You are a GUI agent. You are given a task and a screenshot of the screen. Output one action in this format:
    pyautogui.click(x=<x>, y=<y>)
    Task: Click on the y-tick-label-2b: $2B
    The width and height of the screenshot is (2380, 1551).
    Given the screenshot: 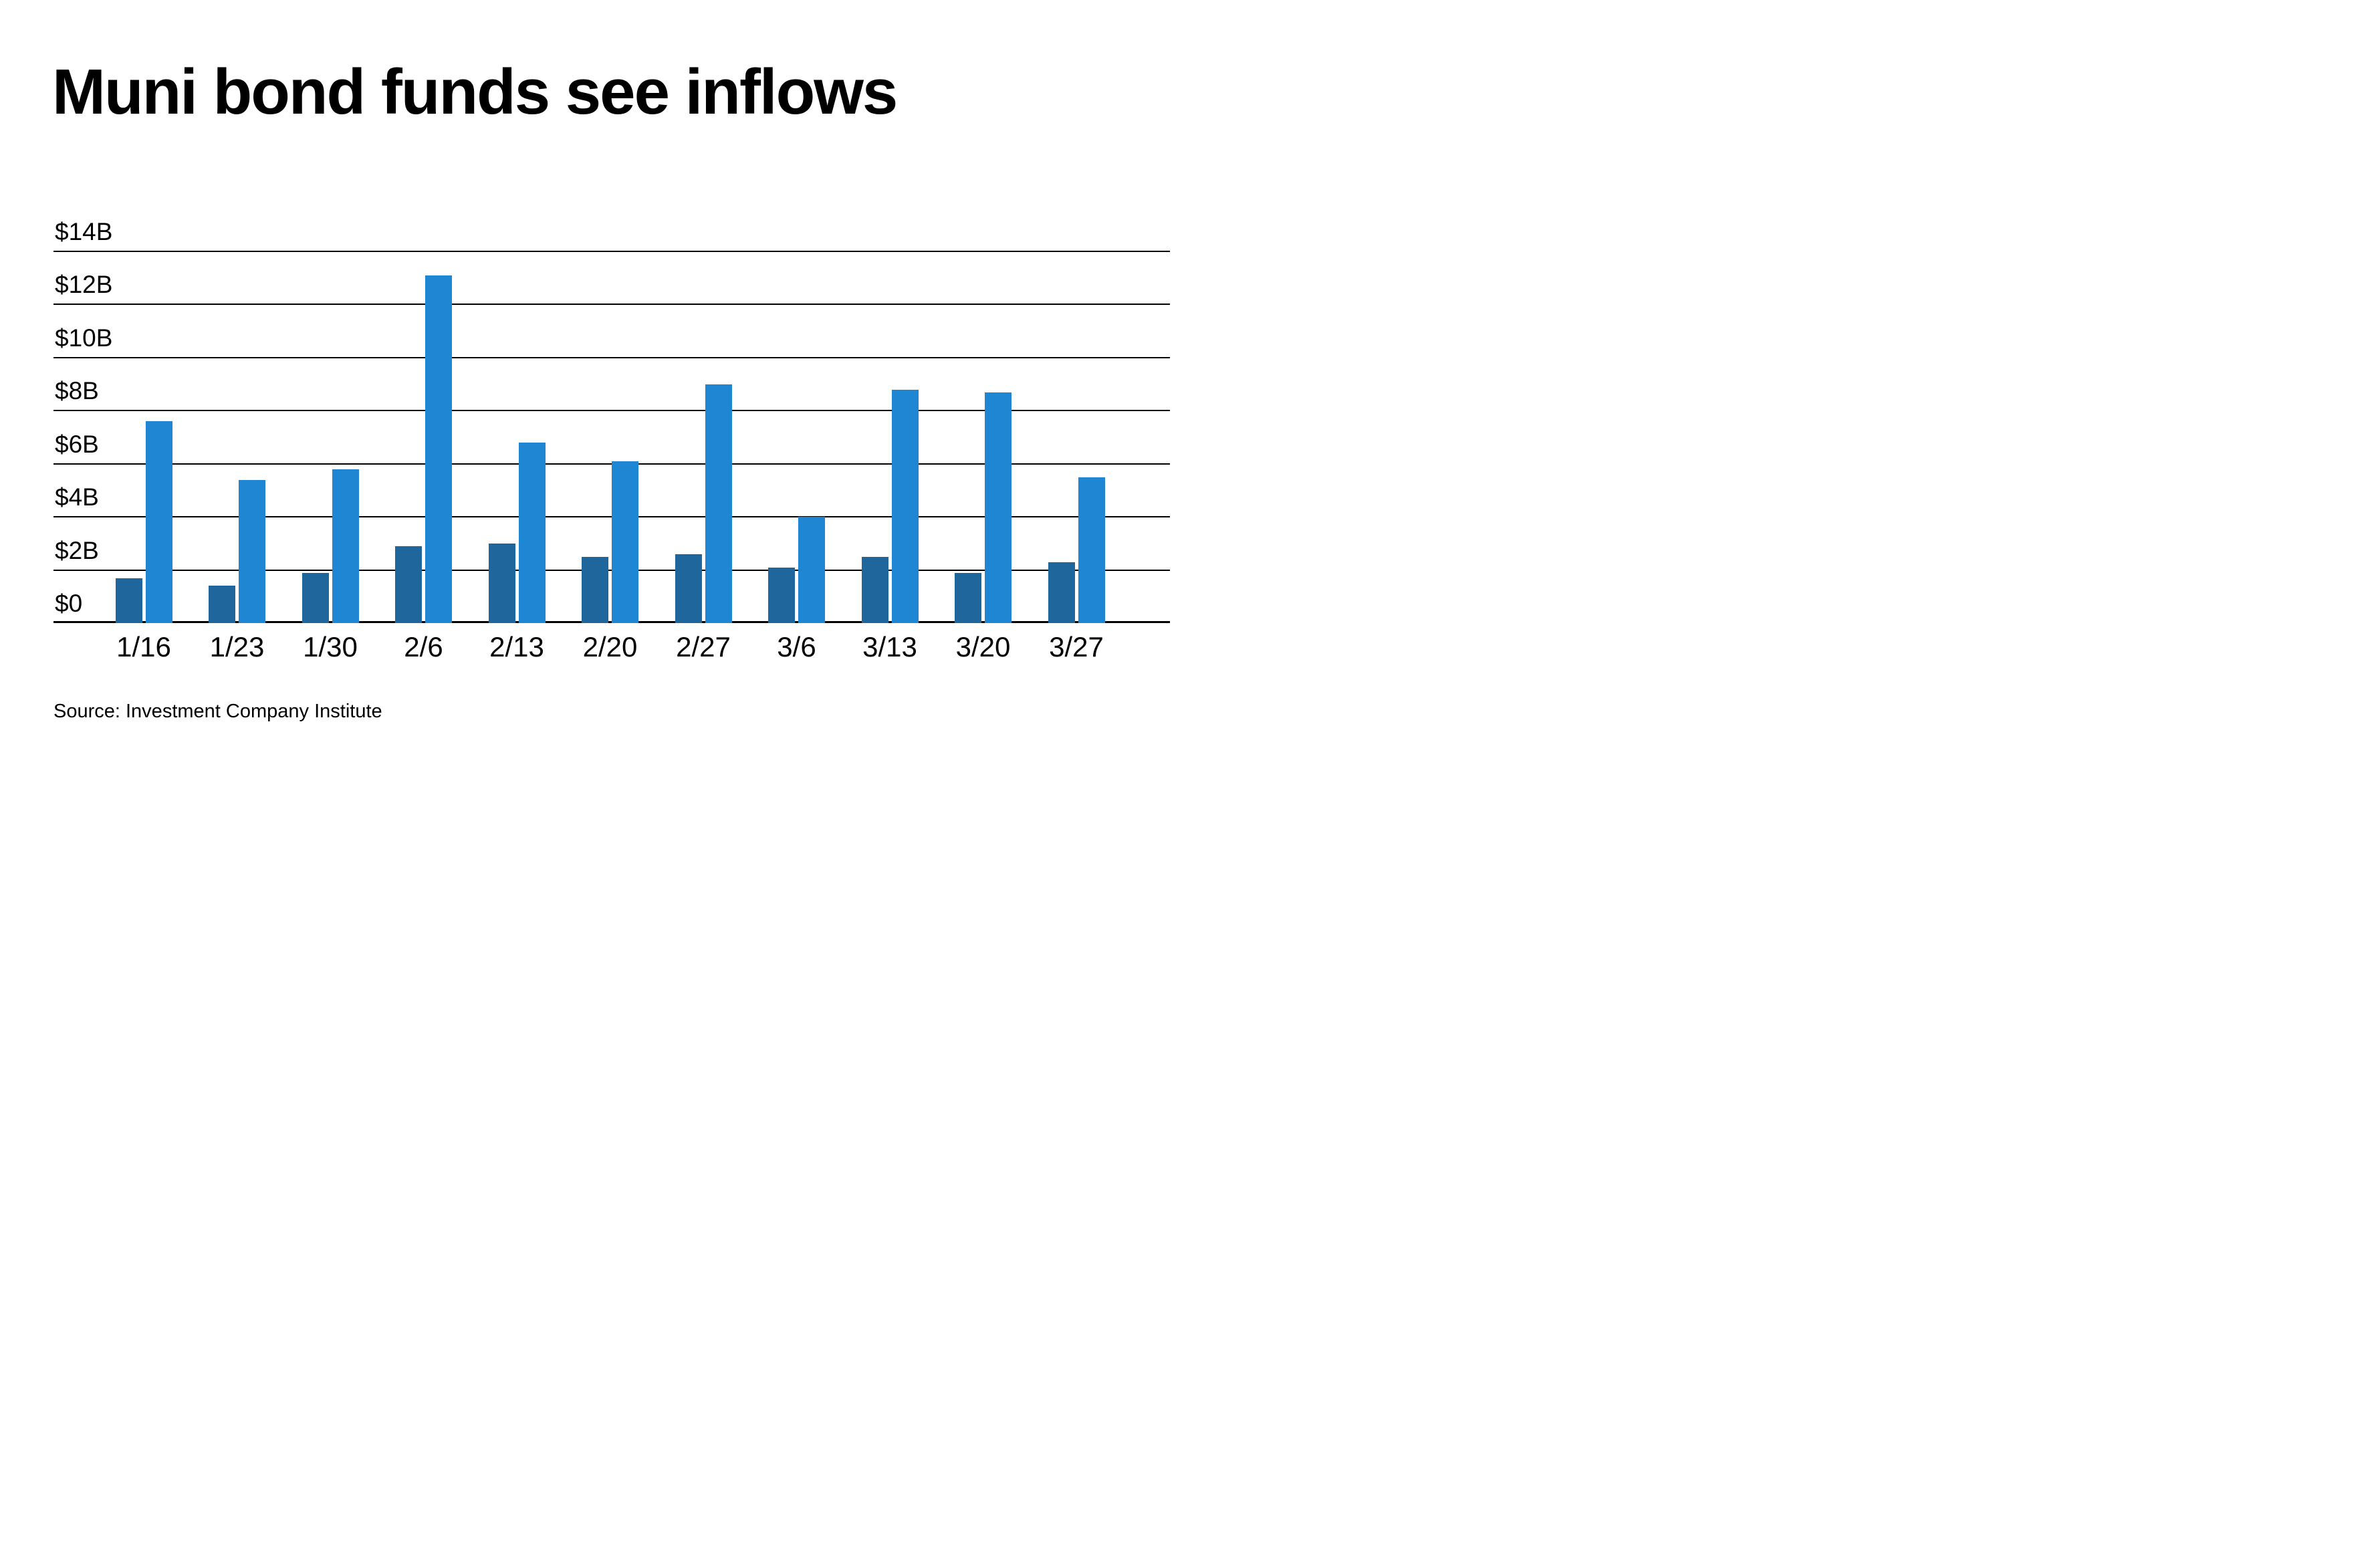 What is the action you would take?
    pyautogui.click(x=77, y=550)
    